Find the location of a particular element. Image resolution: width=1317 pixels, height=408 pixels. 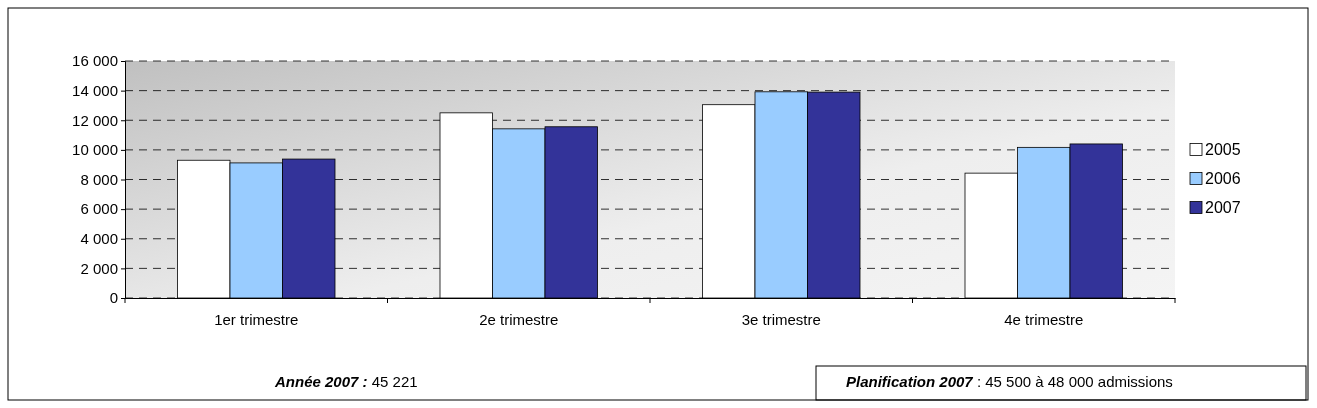

y-tick-label: 6 000 is located at coordinates (99, 209).